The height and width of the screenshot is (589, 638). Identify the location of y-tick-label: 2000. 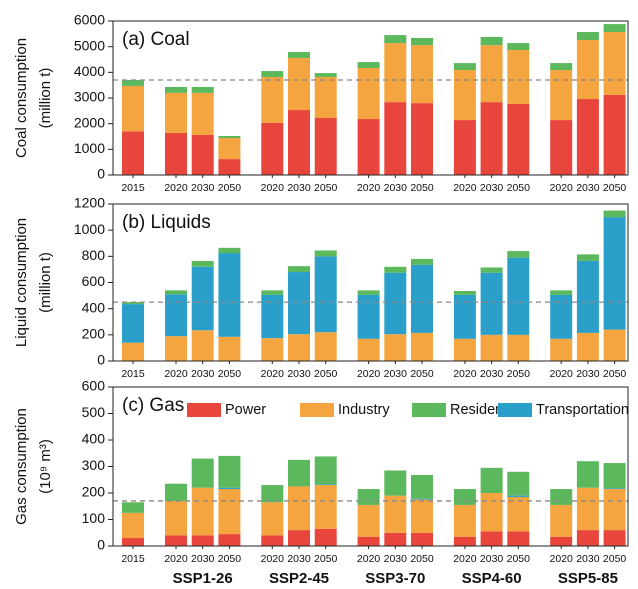
(89, 122).